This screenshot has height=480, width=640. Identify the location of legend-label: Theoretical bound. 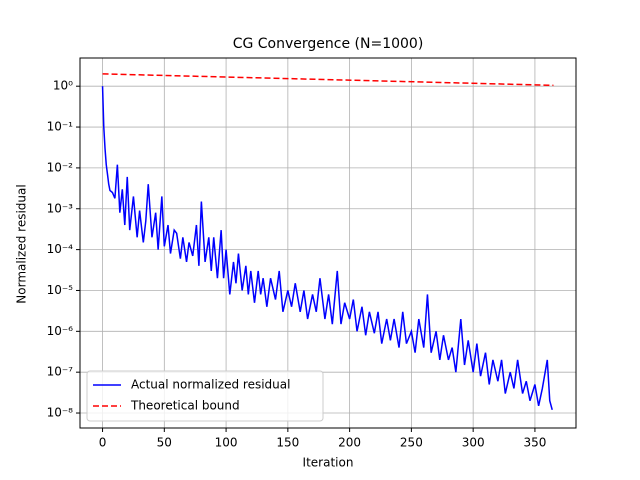
(185, 406).